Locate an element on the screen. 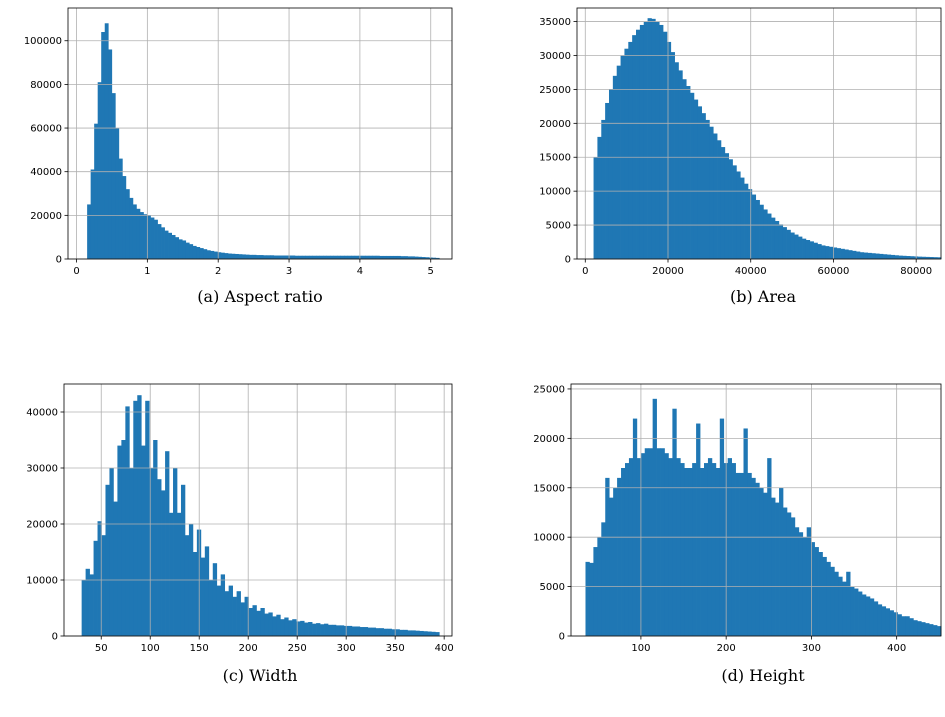 This screenshot has height=717, width=945. x-tick-label: 100 is located at coordinates (150, 648).